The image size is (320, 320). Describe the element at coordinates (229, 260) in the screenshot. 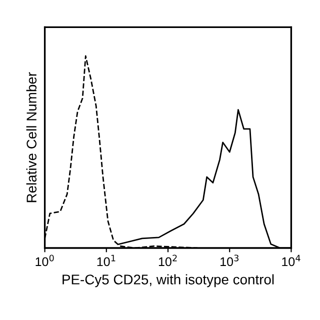

I see `x-tick-label: 10$^{3}$` at that location.